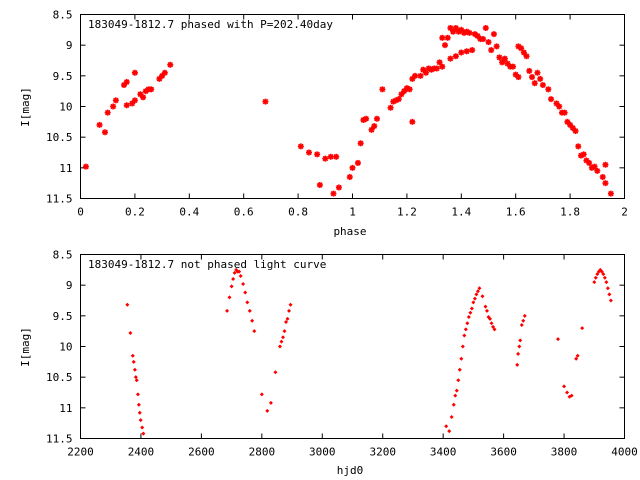  What do you see at coordinates (63, 255) in the screenshot?
I see `unphased-y-tick-label: 8.5` at bounding box center [63, 255].